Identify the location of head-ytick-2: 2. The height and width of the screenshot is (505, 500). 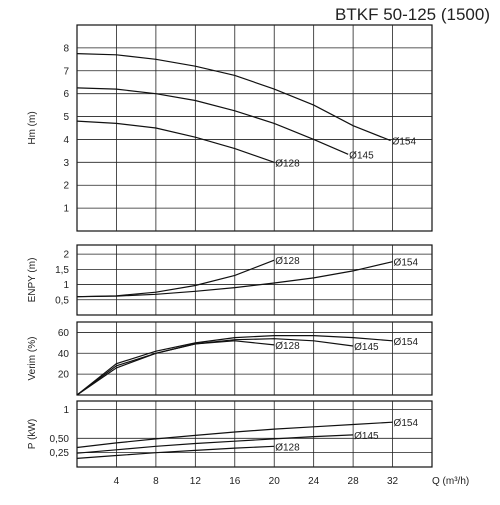
(66, 186).